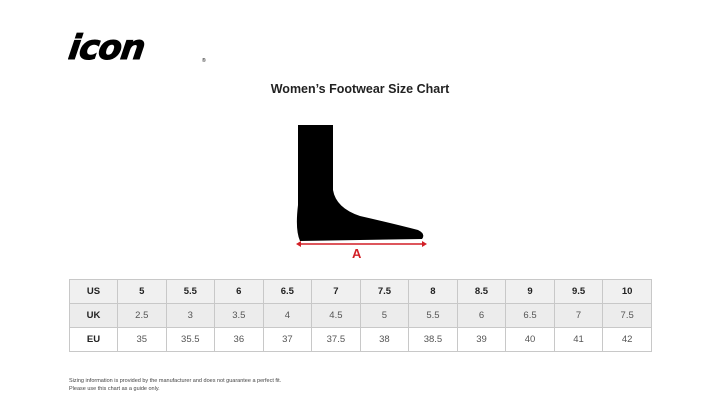  I want to click on size-cell: 38.5, so click(433, 339).